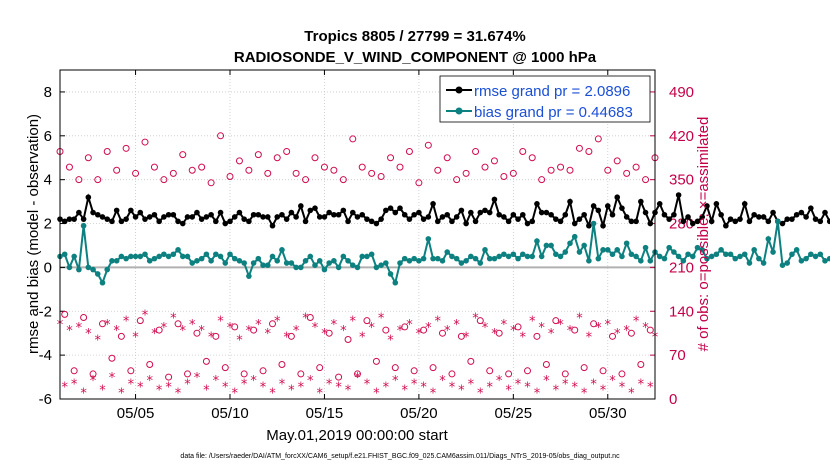  Describe the element at coordinates (552, 91) in the screenshot. I see `legend-rmse-label: rmse grand pr = 2.0896` at that location.